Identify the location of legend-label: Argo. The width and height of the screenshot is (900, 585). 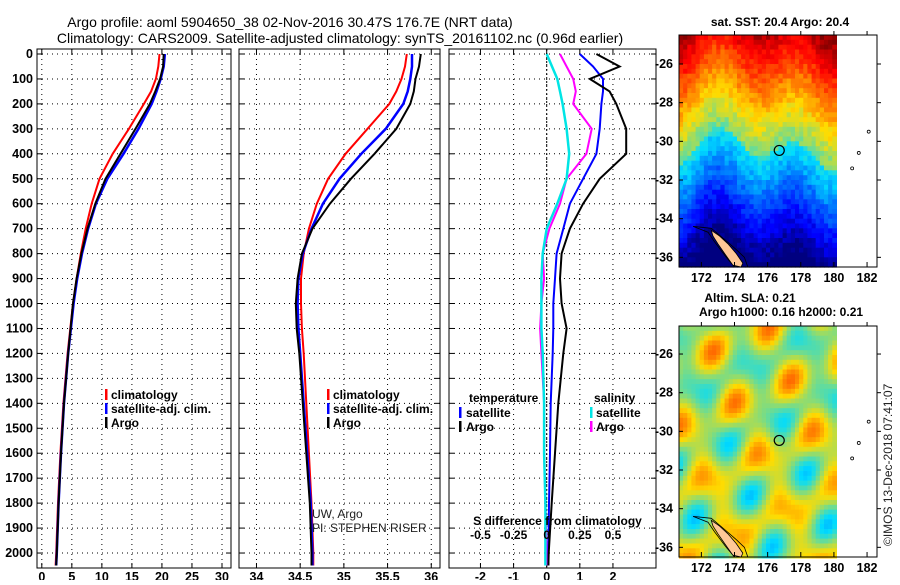
(125, 423).